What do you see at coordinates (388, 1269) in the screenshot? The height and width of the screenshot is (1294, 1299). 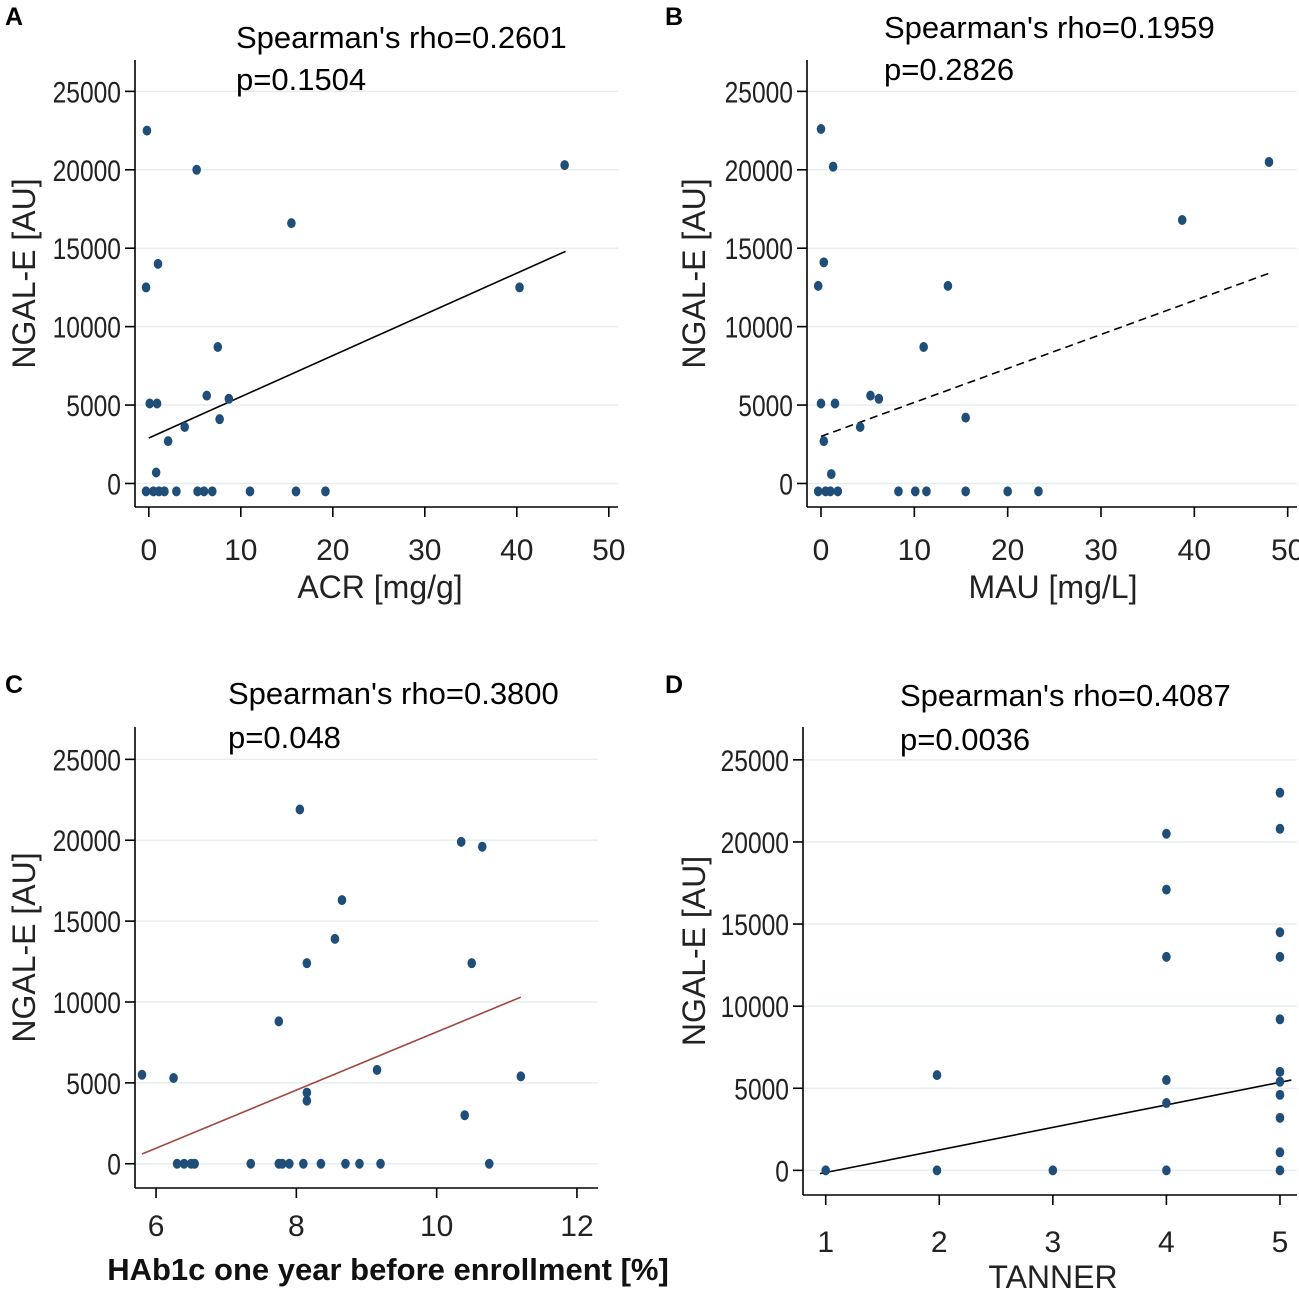 I see `x-axis-title: HAb1c one year before enrollment [%]` at bounding box center [388, 1269].